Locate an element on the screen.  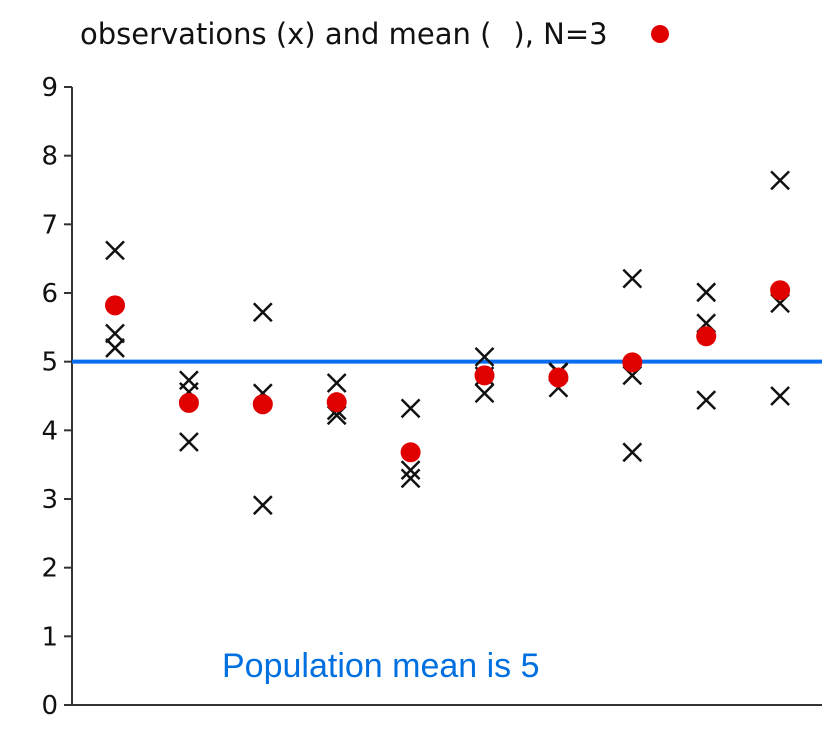
y-tick-label: 4 is located at coordinates (49, 431).